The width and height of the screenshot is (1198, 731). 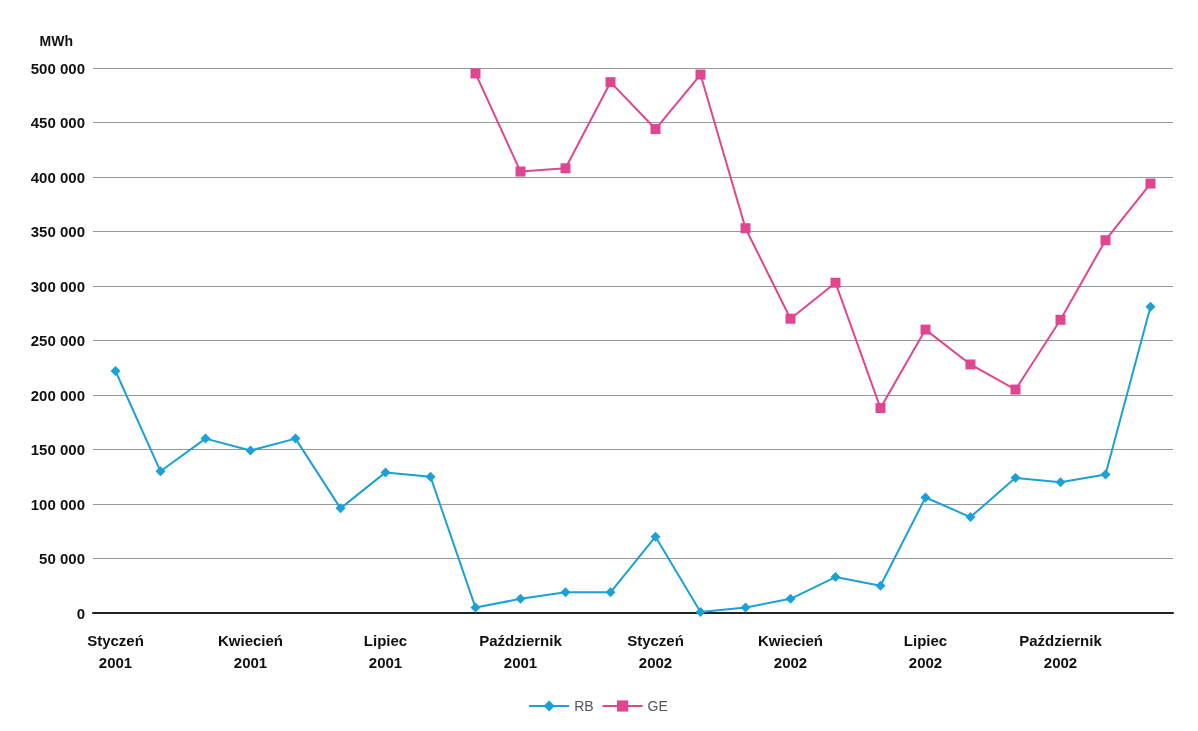 What do you see at coordinates (925, 651) in the screenshot?
I see `x-tick-label: Lipiec 2002` at bounding box center [925, 651].